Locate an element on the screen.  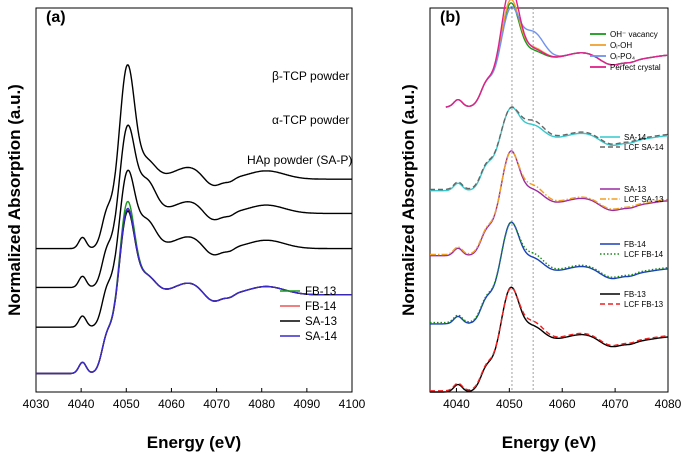
panel-a-x-tick-label: 4070 is located at coordinates (216, 404).